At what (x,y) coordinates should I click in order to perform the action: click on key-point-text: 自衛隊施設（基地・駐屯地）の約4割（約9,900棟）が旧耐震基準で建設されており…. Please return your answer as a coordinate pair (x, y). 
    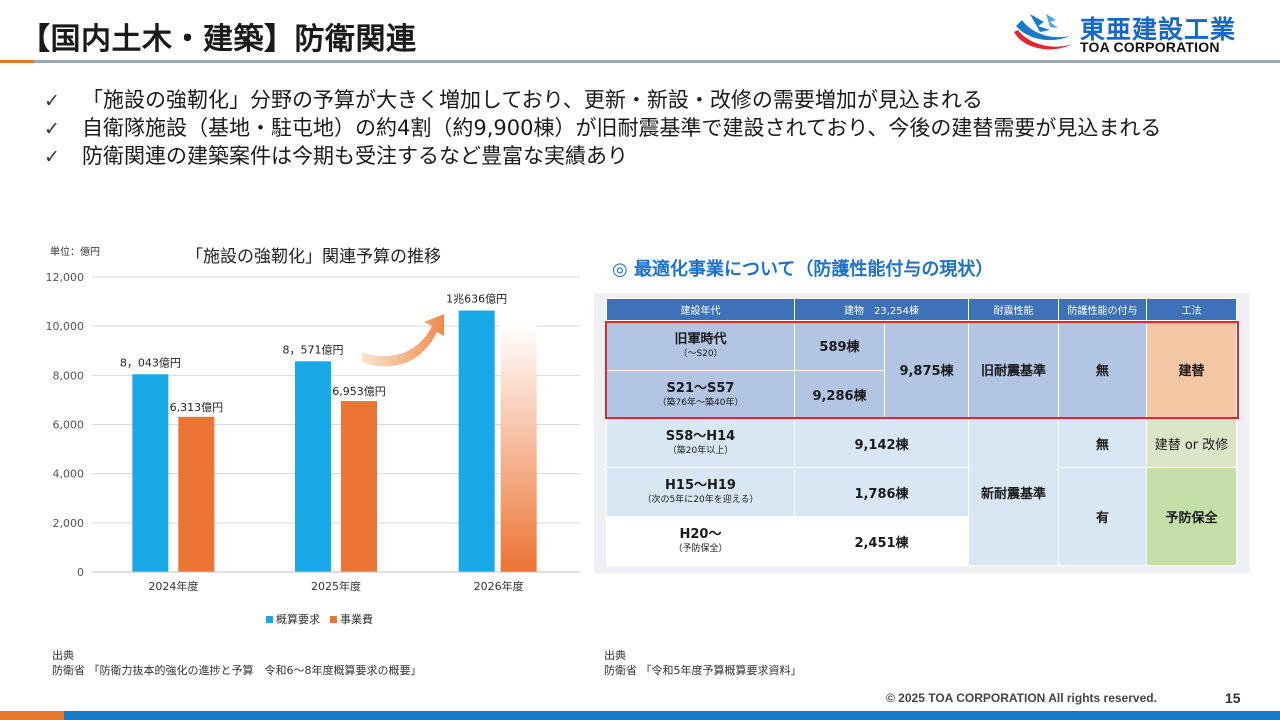
    Looking at the image, I should click on (622, 128).